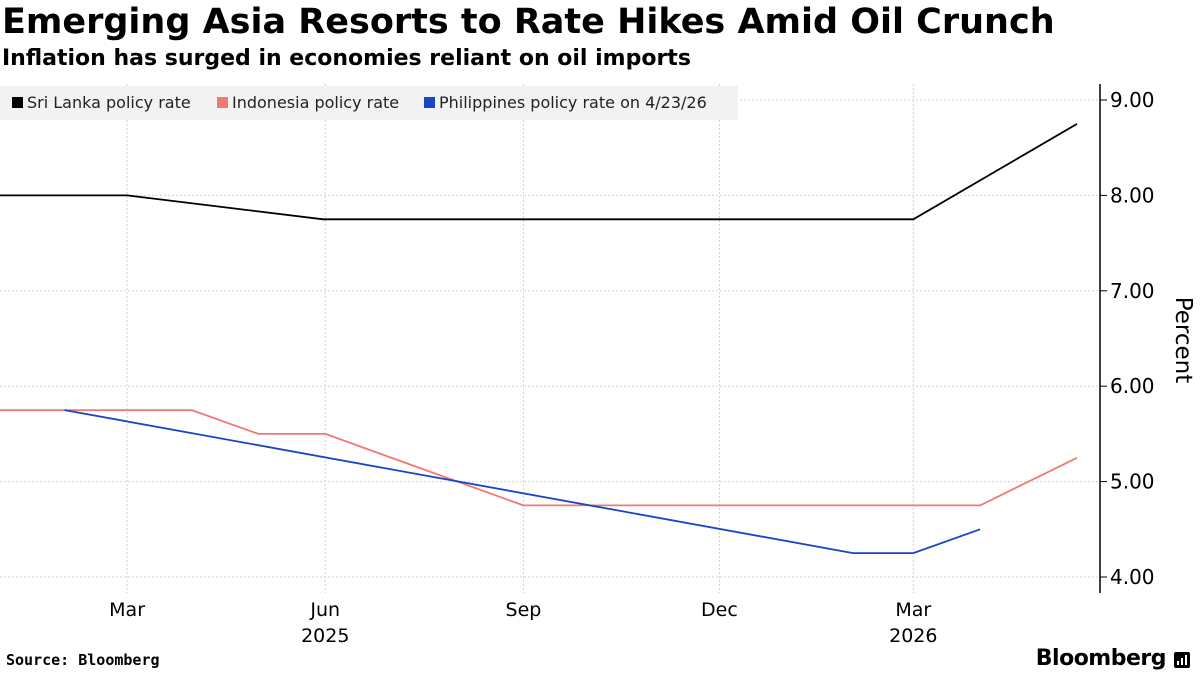  Describe the element at coordinates (1183, 340) in the screenshot. I see `y-axis-label: Percent` at that location.